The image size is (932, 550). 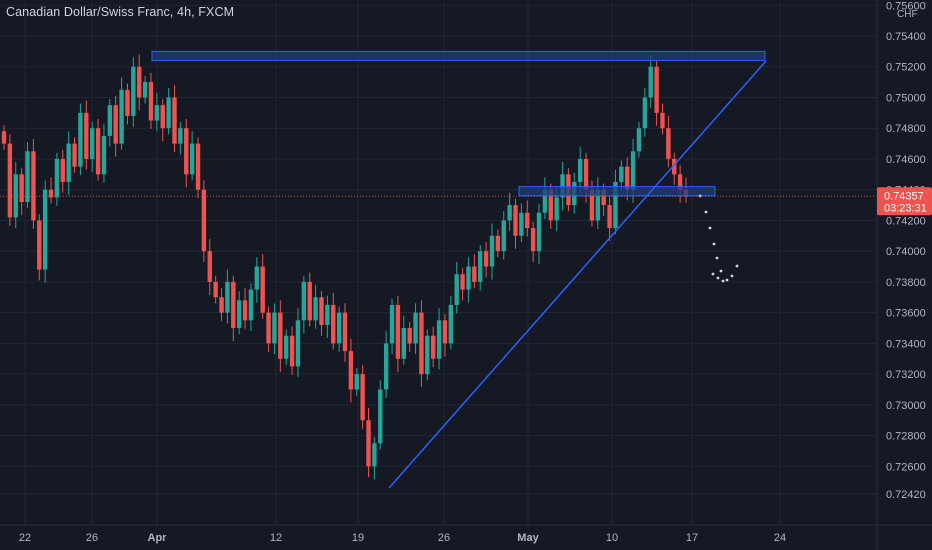 I want to click on x-tick-label: 19, so click(x=358, y=538).